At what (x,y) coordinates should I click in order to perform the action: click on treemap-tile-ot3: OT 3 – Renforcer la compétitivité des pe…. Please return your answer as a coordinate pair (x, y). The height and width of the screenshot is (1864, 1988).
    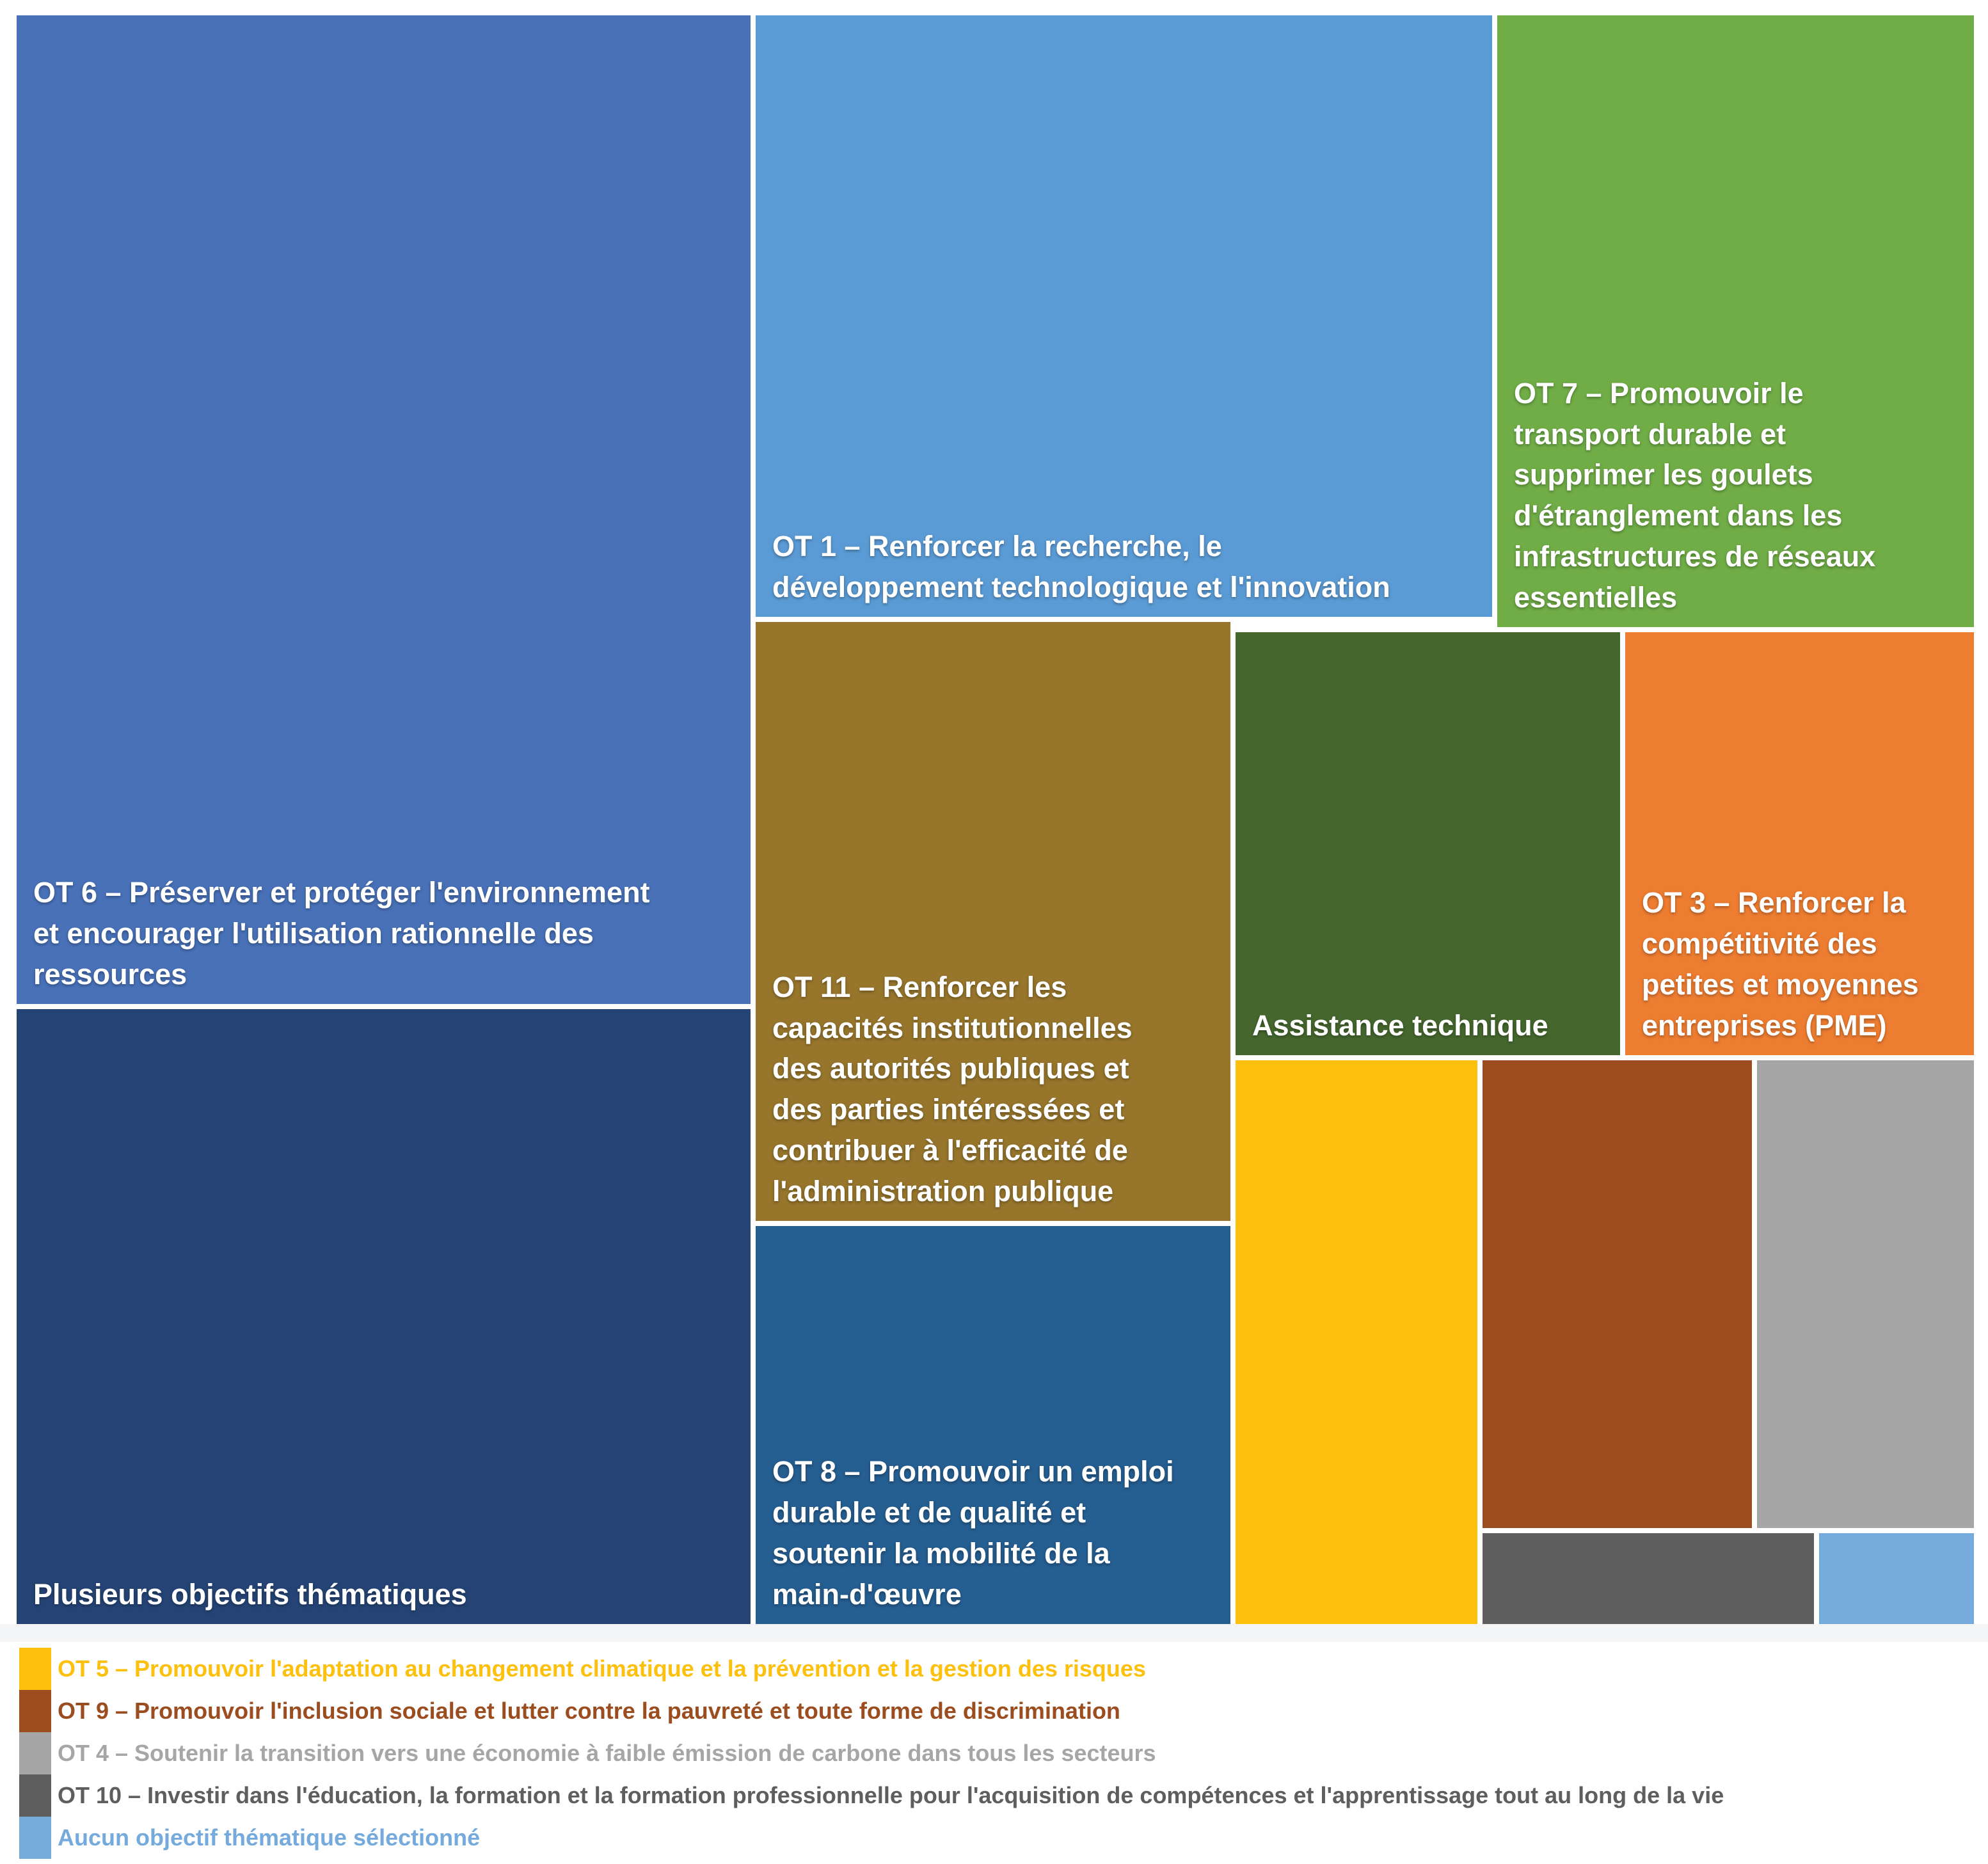
    Looking at the image, I should click on (1799, 843).